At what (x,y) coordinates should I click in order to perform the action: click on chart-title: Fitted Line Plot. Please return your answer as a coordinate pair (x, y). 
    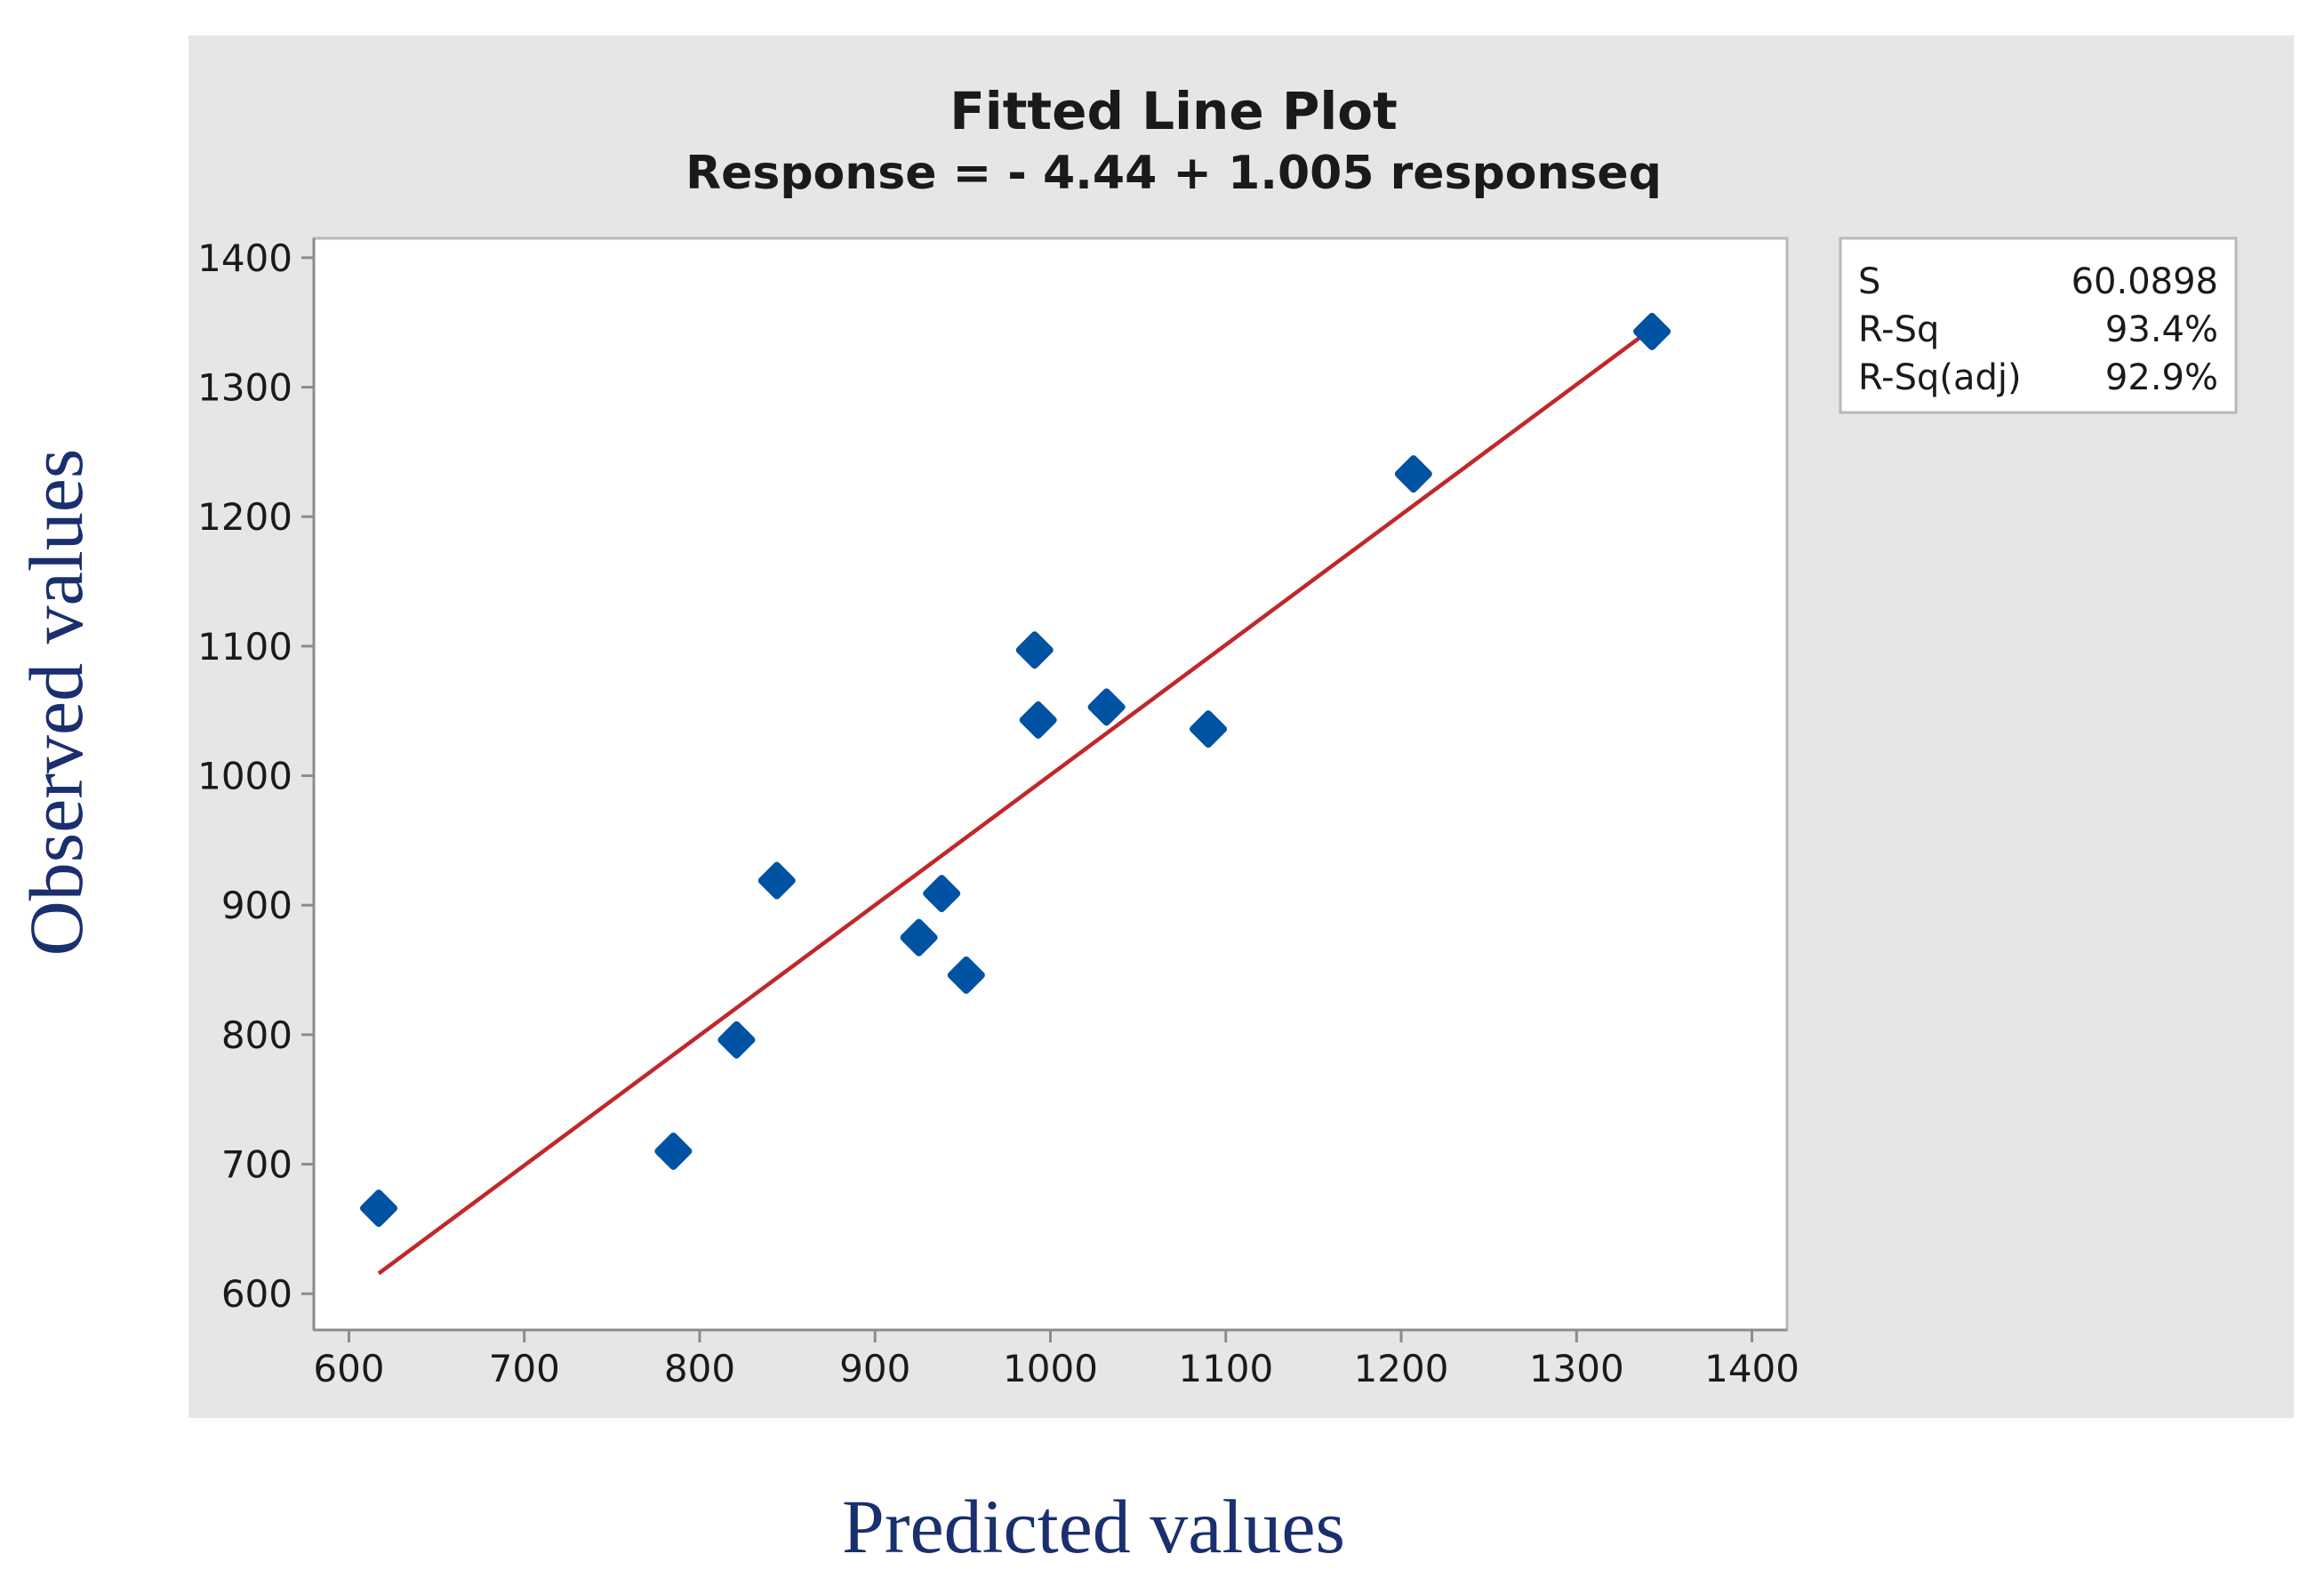
    Looking at the image, I should click on (1174, 111).